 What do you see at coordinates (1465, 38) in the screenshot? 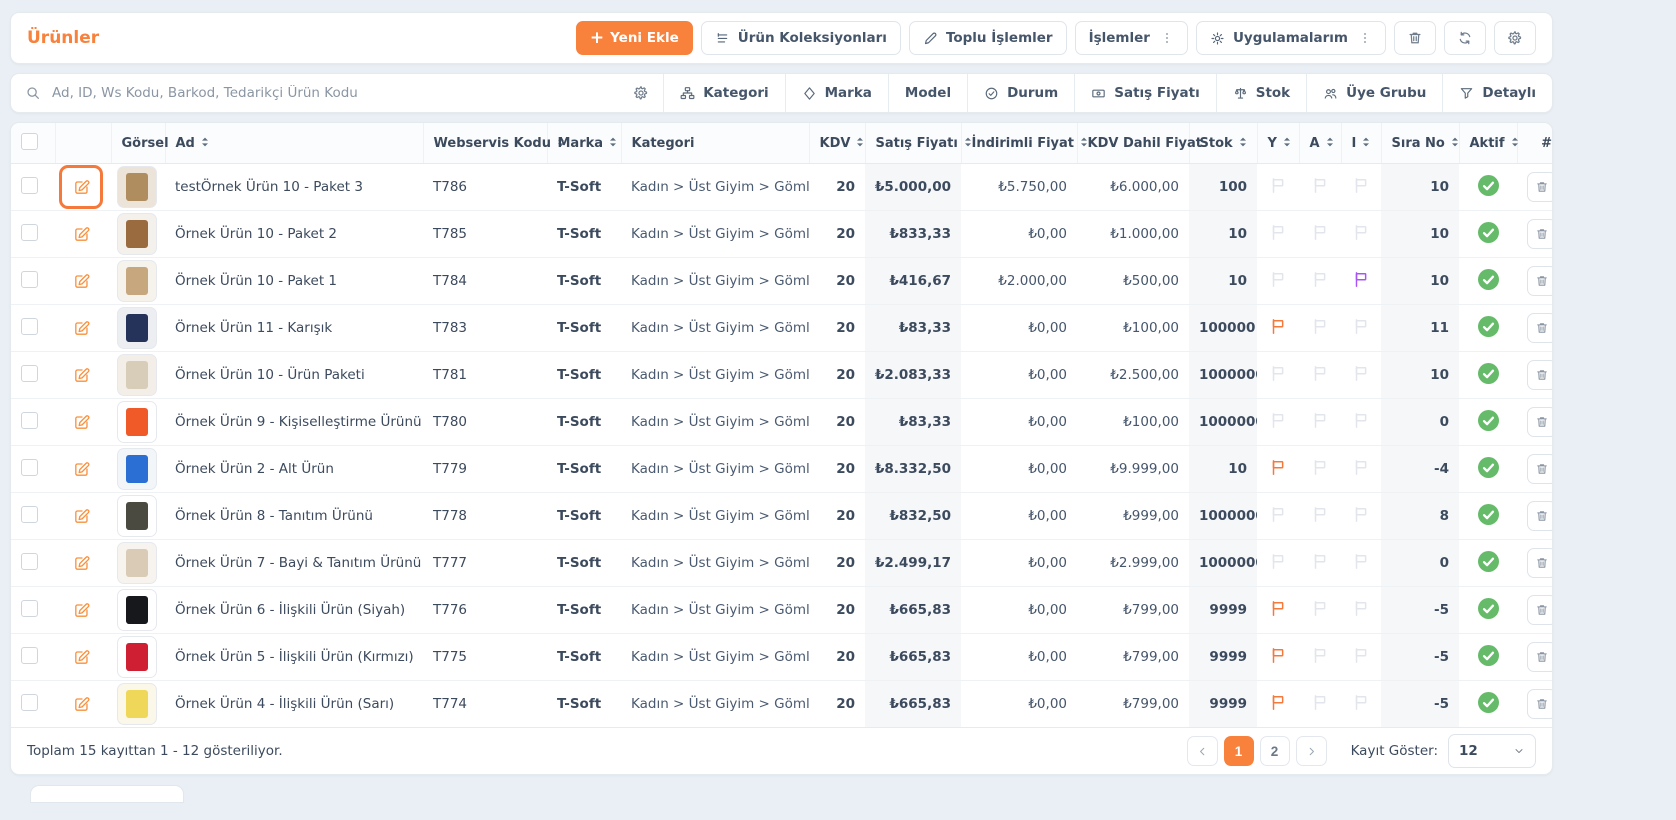
I see `refresh-button` at bounding box center [1465, 38].